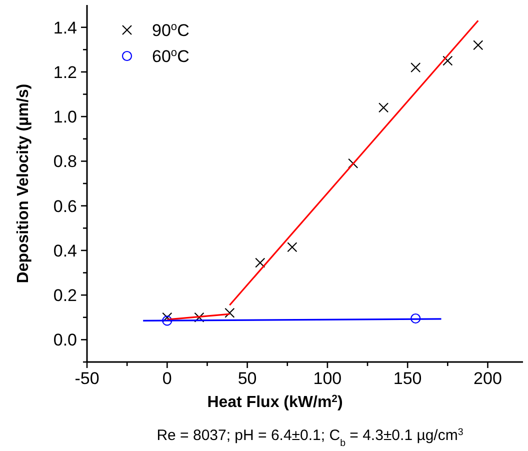 The width and height of the screenshot is (528, 451). Describe the element at coordinates (65, 250) in the screenshot. I see `y-tick-label: 0.4` at that location.